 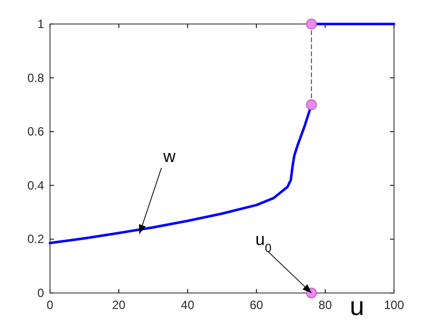 What do you see at coordinates (50, 305) in the screenshot?
I see `x-tick-label: 0` at bounding box center [50, 305].